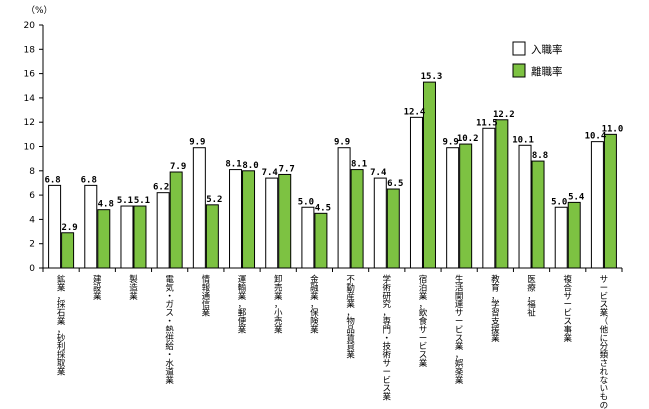  Describe the element at coordinates (30, 99) in the screenshot. I see `y-tick-label: 14` at that location.